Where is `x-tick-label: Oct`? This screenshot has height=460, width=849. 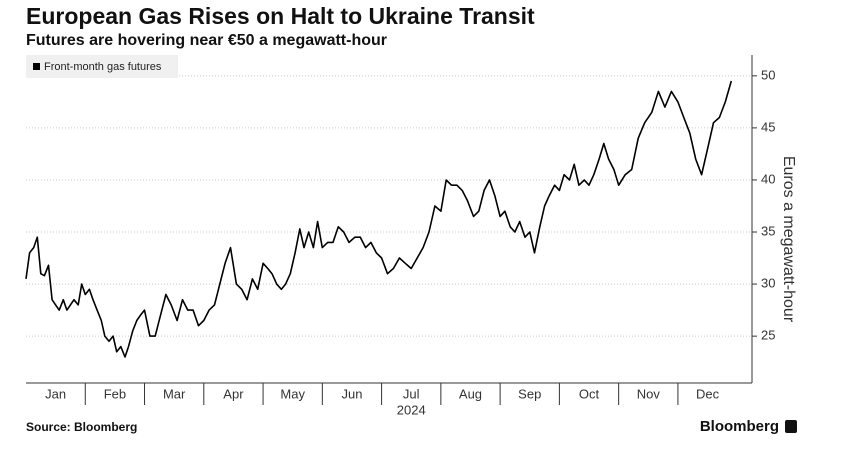 x-tick-label: Oct is located at coordinates (589, 393).